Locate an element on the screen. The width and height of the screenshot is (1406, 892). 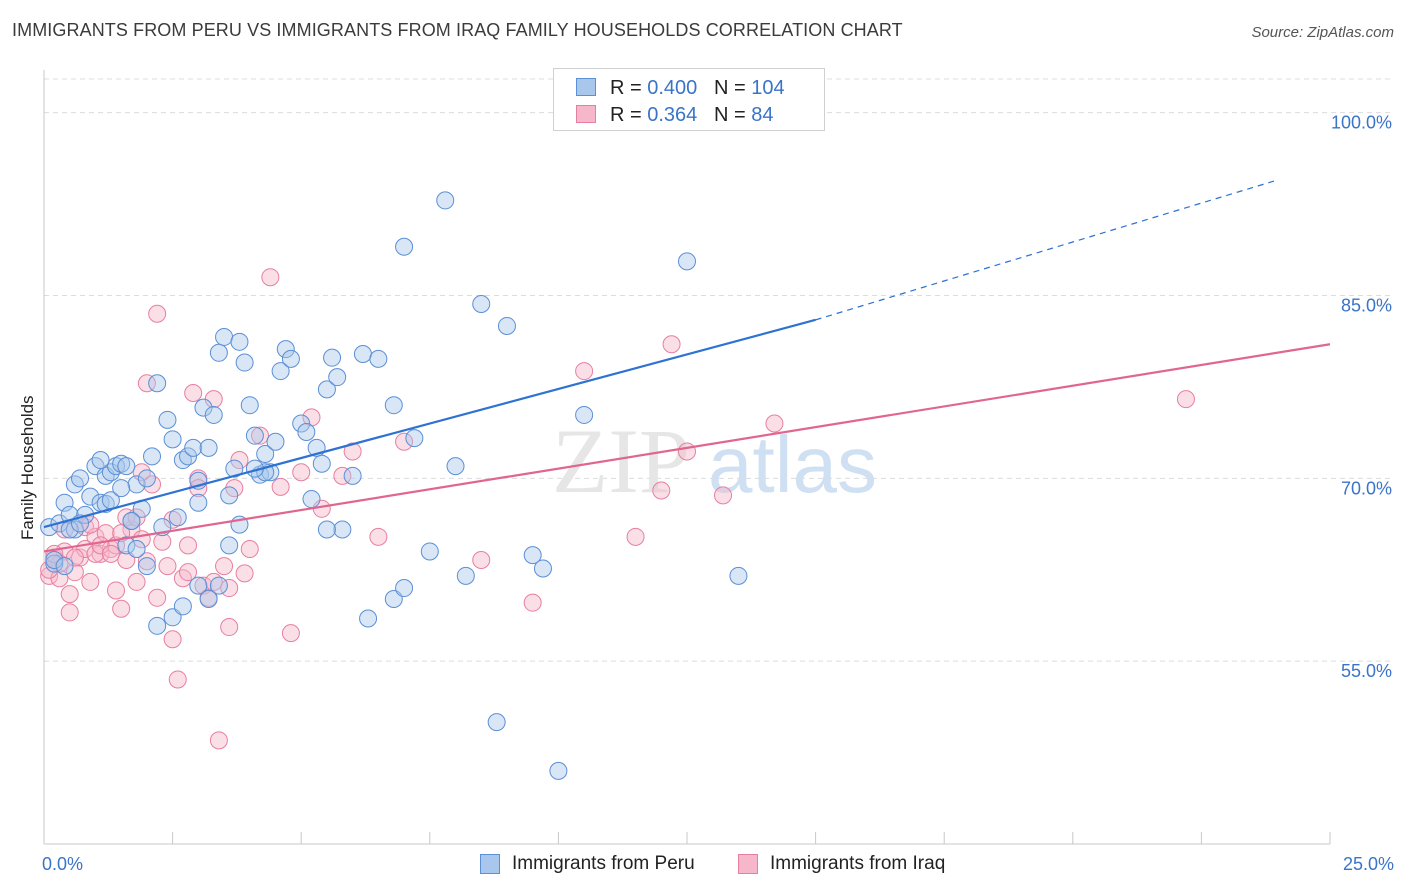
watermark: ZIP atlas is located at coordinates (714, 461).